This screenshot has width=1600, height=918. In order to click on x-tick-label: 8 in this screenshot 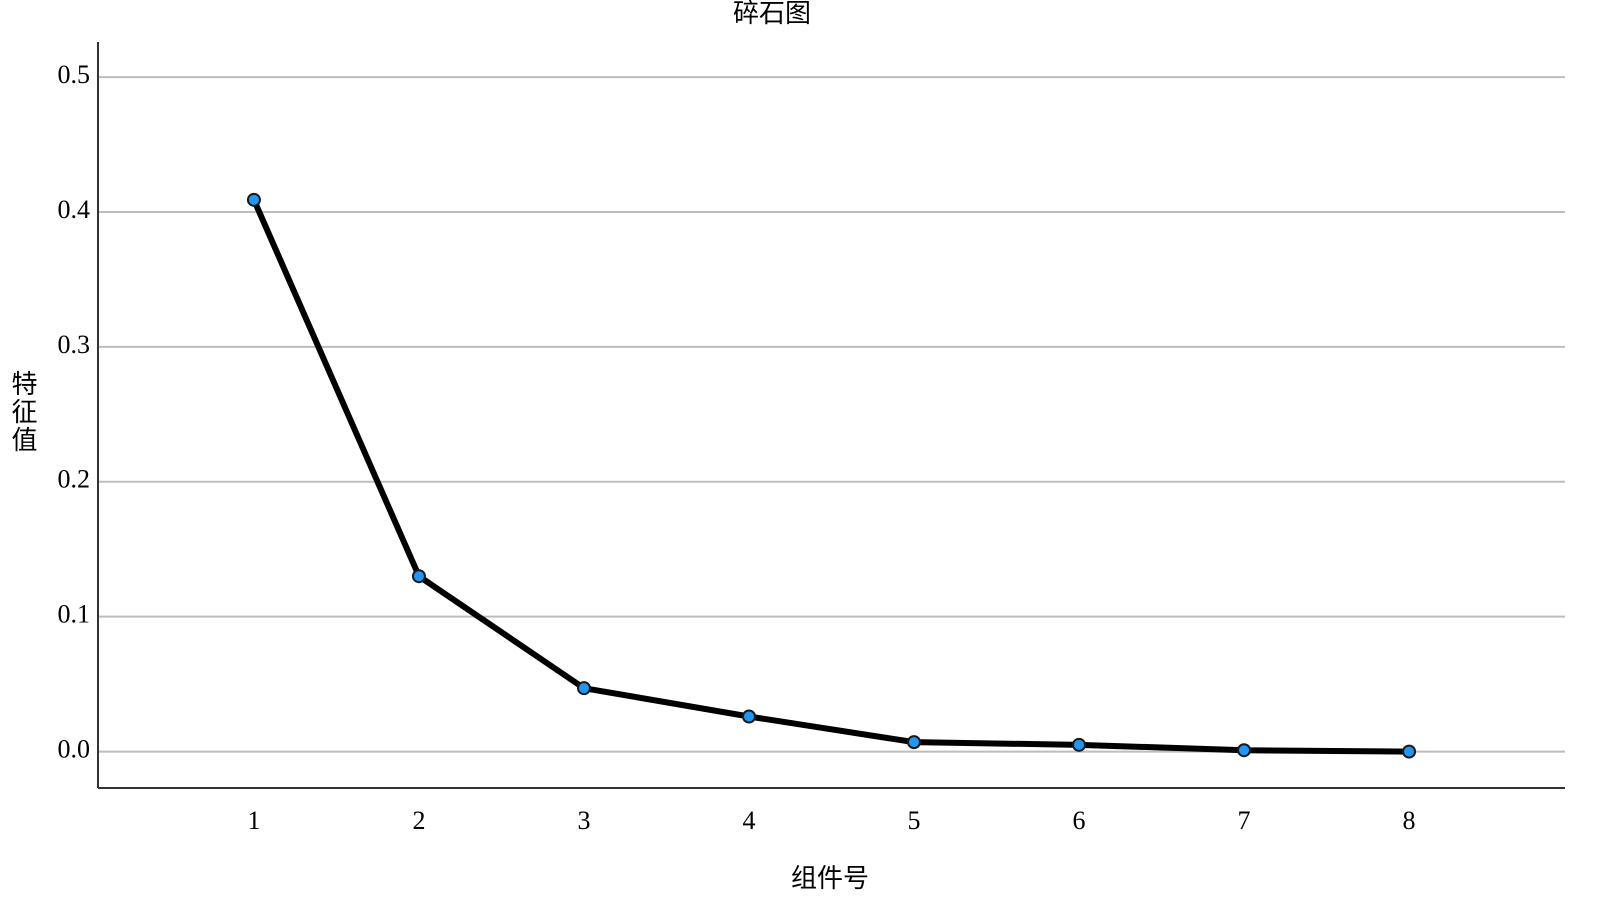, I will do `click(1409, 820)`.